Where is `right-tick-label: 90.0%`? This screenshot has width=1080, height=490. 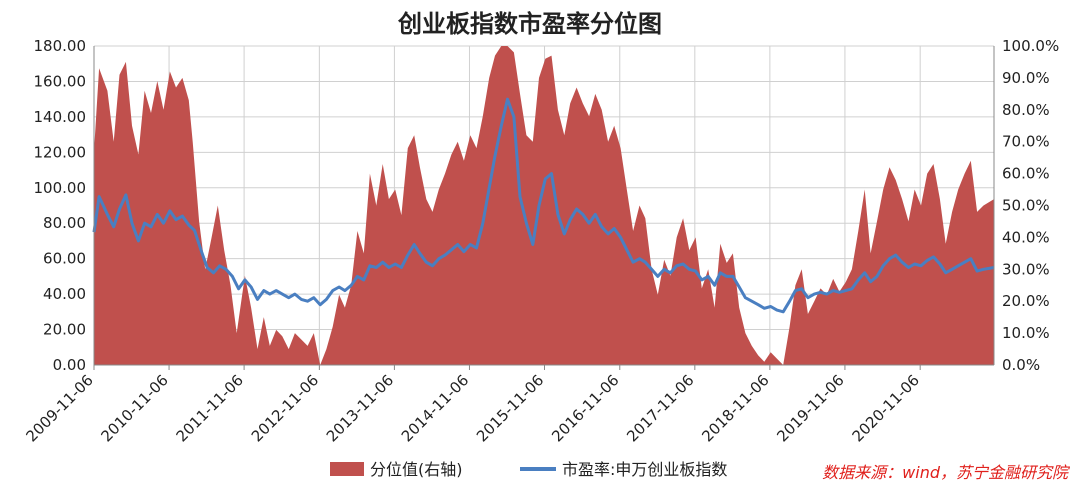 right-tick-label: 90.0% is located at coordinates (1026, 78).